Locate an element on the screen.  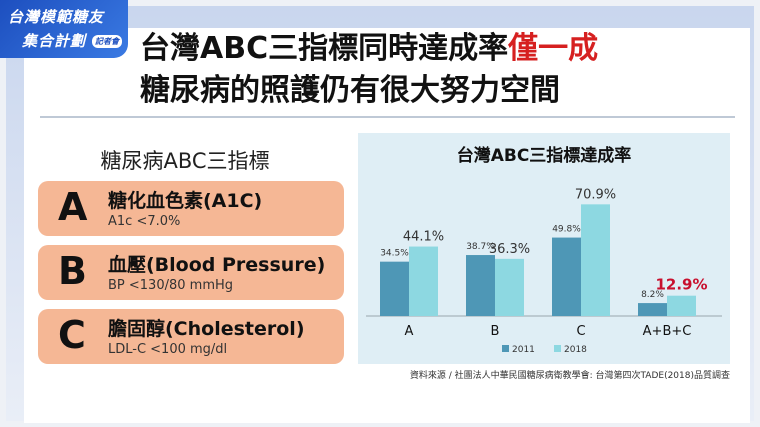
legend-label-2018: 2018 is located at coordinates (575, 350).